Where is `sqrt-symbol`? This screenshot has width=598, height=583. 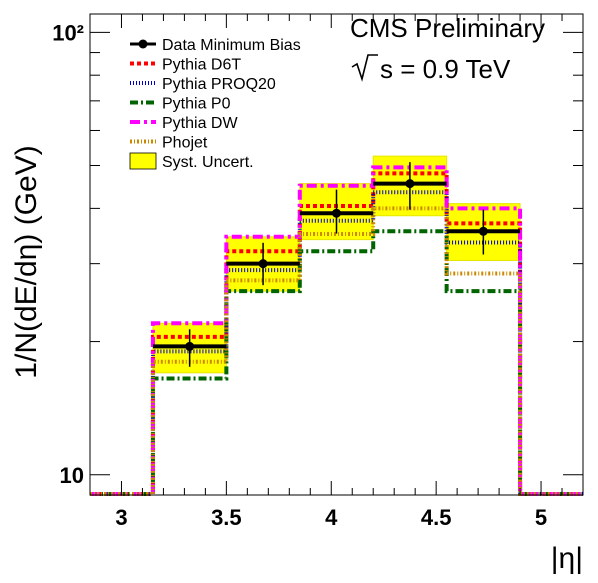 sqrt-symbol is located at coordinates (364, 68).